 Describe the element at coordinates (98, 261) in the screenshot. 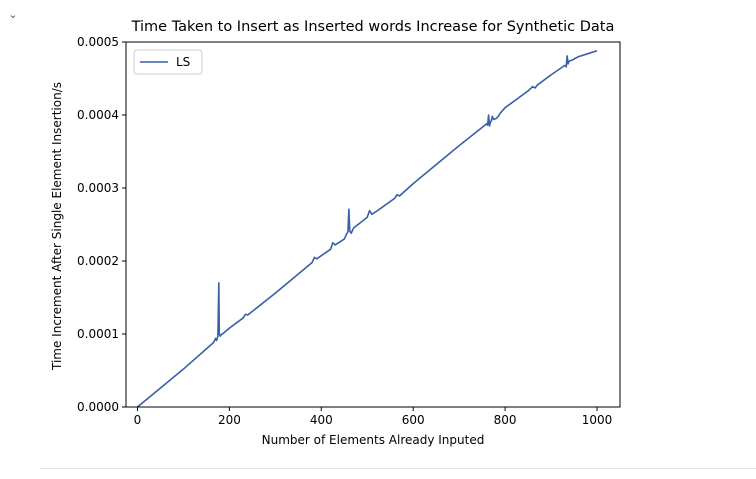

I see `y-tick-label: 0.0002` at that location.